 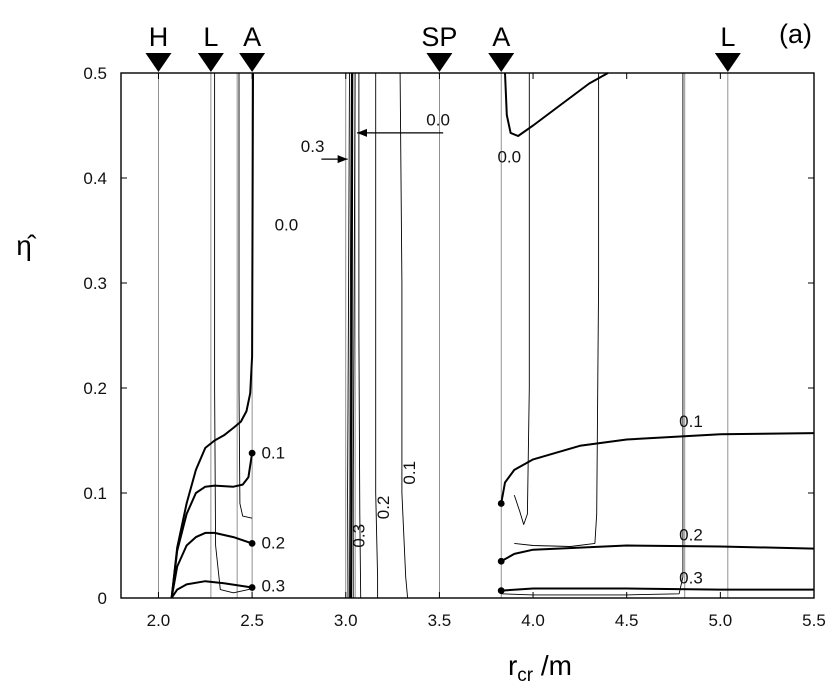 I want to click on curve-end-dots, so click(x=376, y=522).